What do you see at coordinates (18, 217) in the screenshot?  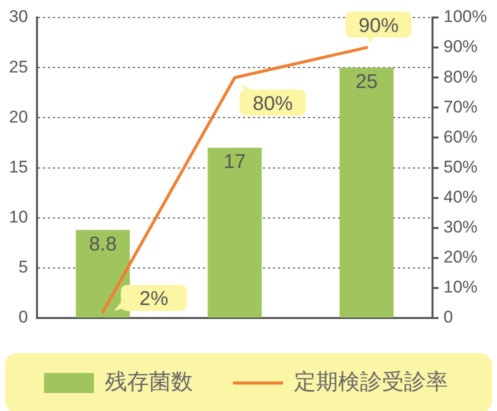 I see `y-tick-label: 10` at bounding box center [18, 217].